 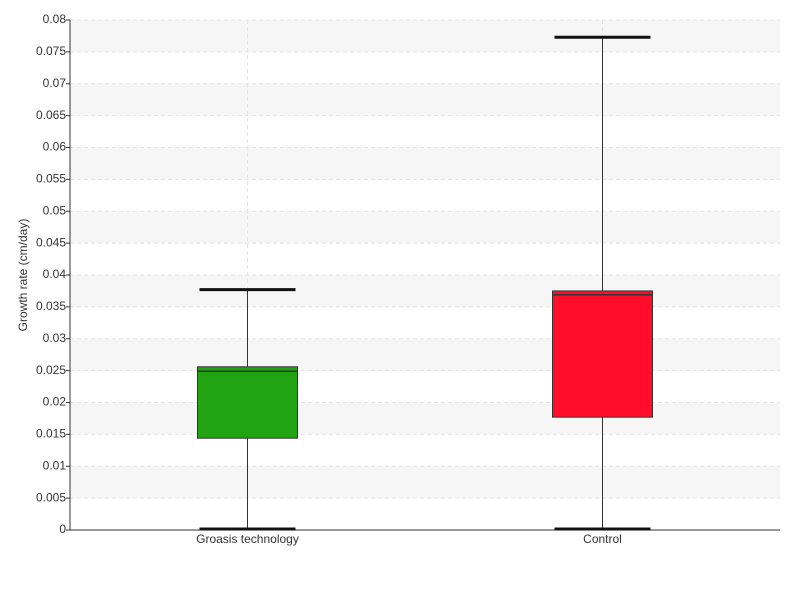 I want to click on y-tick-label: 0.07, so click(x=55, y=83).